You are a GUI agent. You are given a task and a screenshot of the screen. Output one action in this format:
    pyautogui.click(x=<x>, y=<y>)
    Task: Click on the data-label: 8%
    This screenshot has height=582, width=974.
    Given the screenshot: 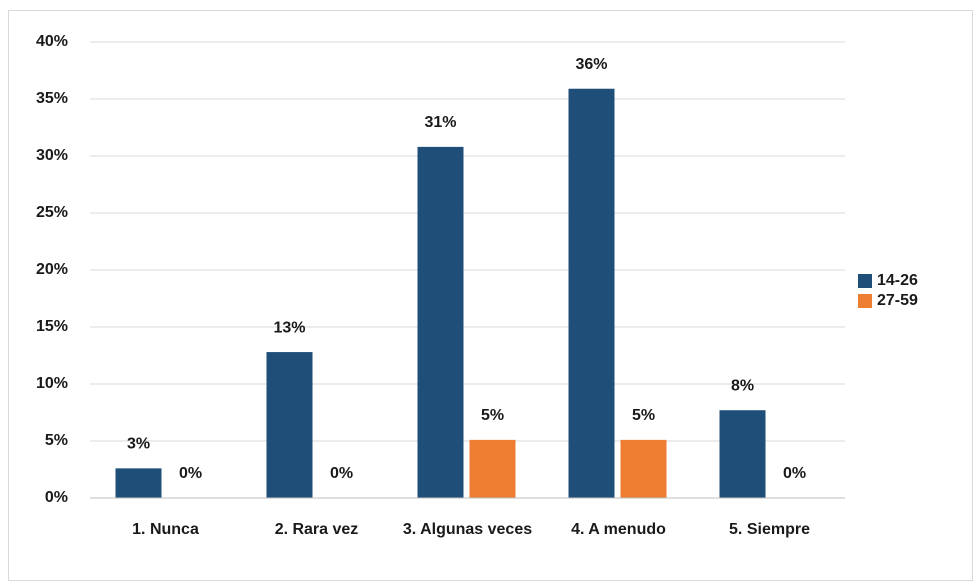 What is the action you would take?
    pyautogui.click(x=742, y=385)
    